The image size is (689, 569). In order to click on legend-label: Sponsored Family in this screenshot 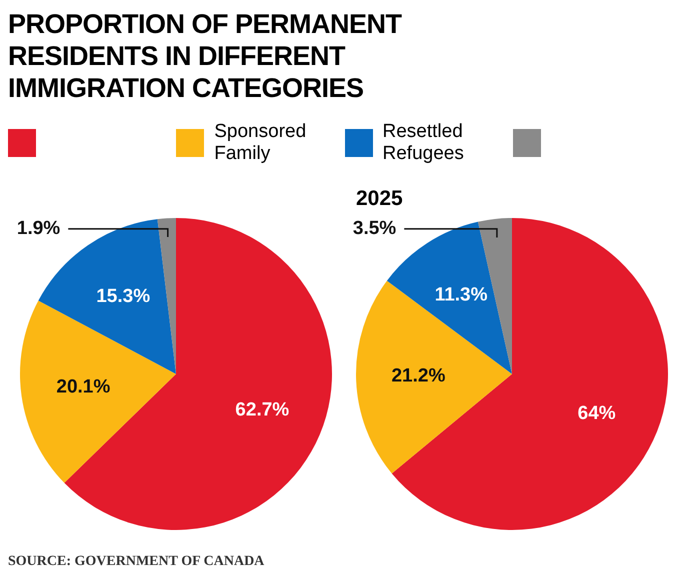, I will do `click(261, 143)`.